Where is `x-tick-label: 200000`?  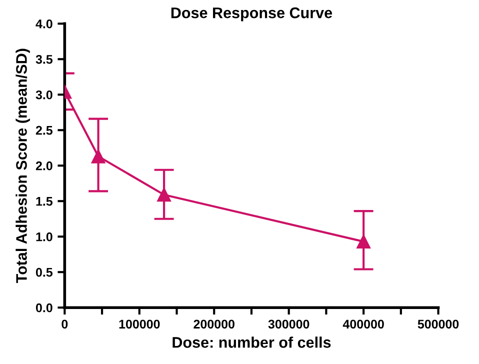 x-tick-label: 200000 is located at coordinates (214, 324).